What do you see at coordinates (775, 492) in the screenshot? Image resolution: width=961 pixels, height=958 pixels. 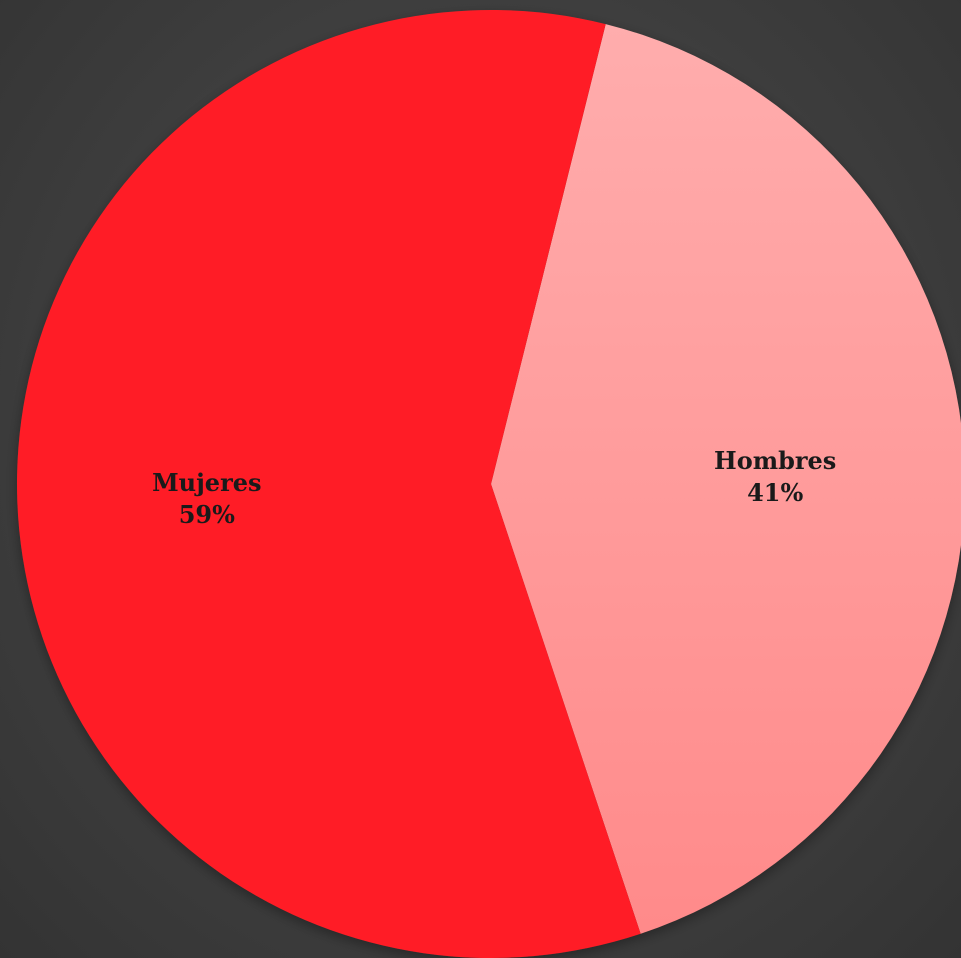 I see `slice-percent-label: 41%` at bounding box center [775, 492].